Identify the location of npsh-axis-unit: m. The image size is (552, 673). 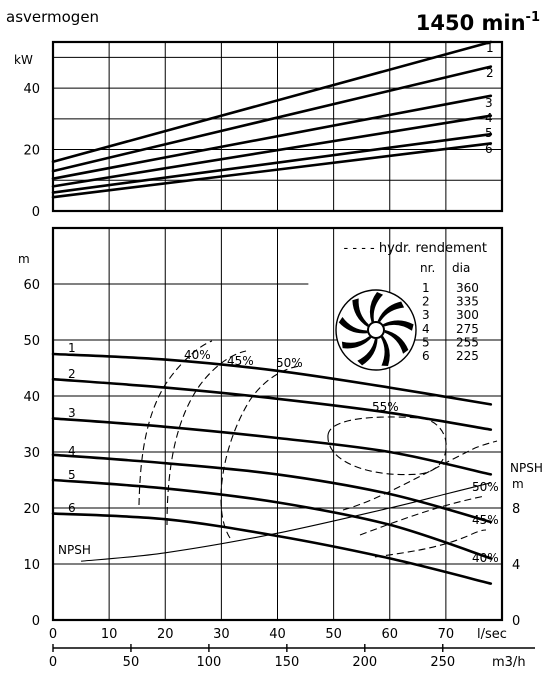
(518, 484).